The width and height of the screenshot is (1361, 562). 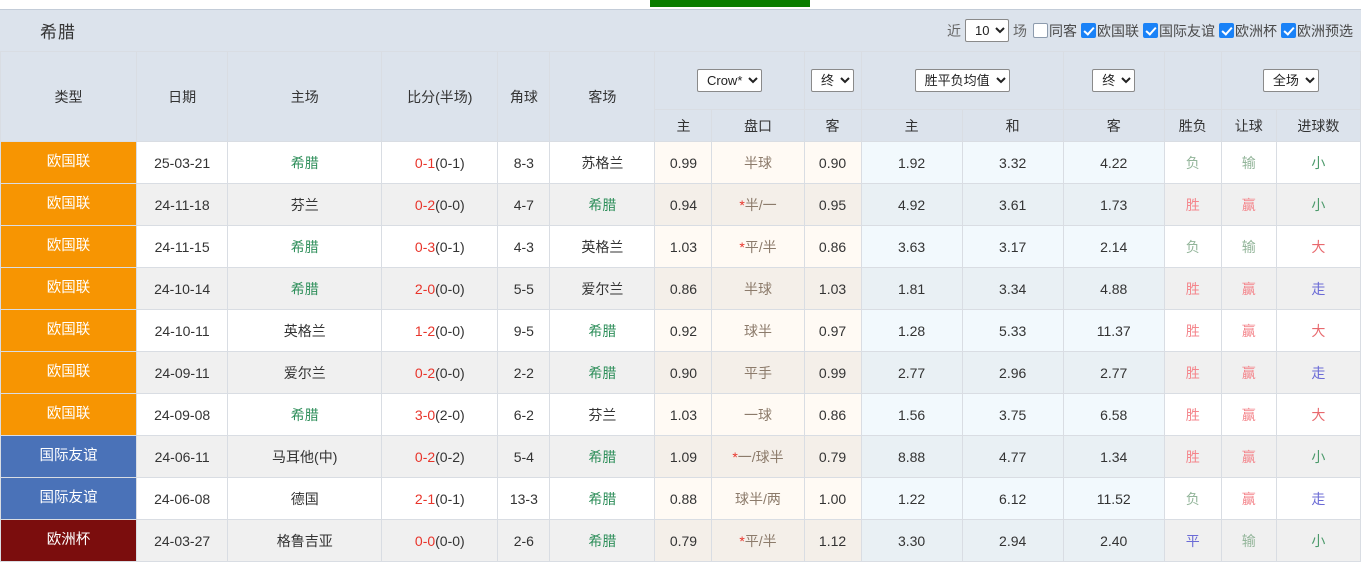 What do you see at coordinates (1192, 204) in the screenshot?
I see `cell-result-wl: 胜` at bounding box center [1192, 204].